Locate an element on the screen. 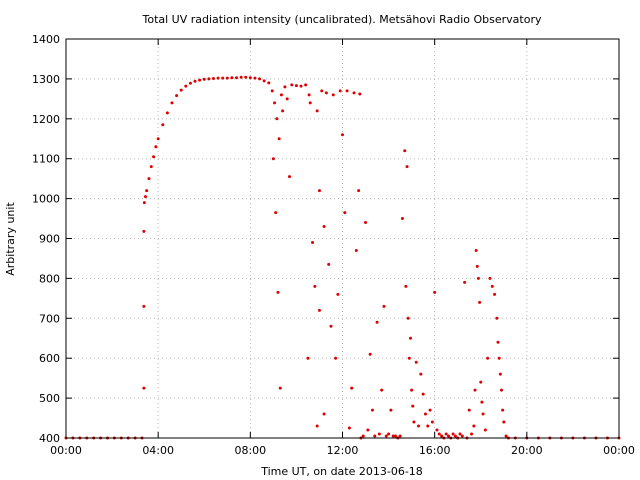  x-tick-label: 20:00 is located at coordinates (527, 450).